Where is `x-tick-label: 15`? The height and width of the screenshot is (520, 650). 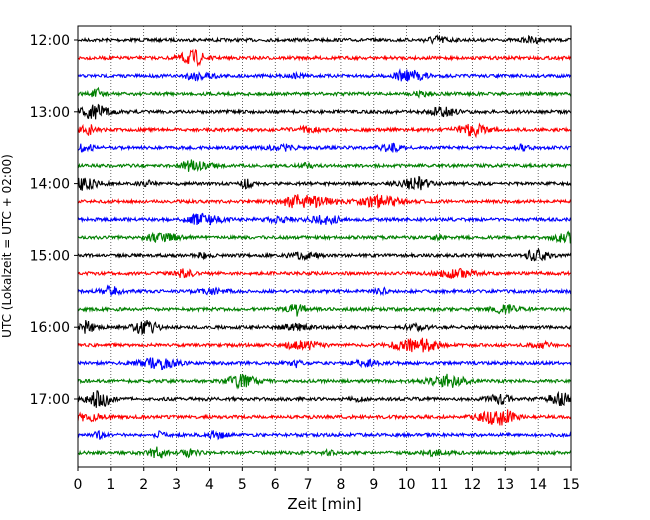 x-tick-label: 15 is located at coordinates (571, 485).